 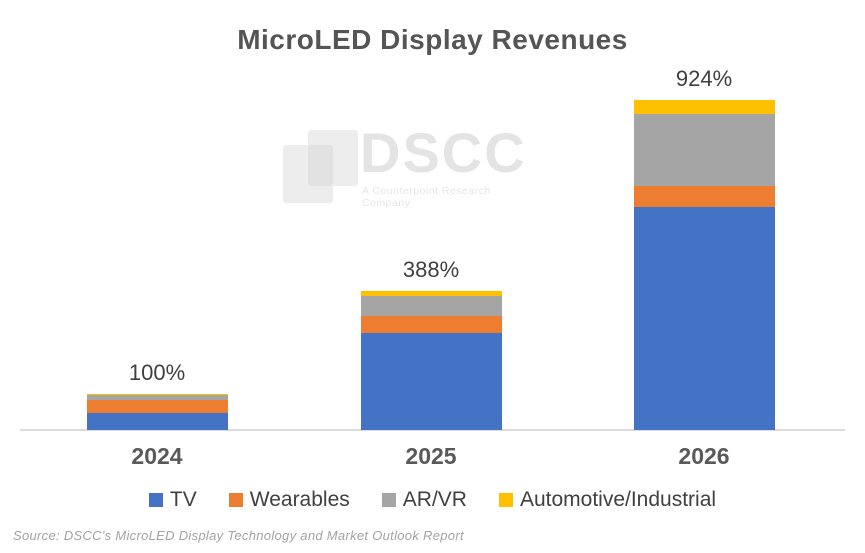 I want to click on x-axis-line, so click(x=432, y=430).